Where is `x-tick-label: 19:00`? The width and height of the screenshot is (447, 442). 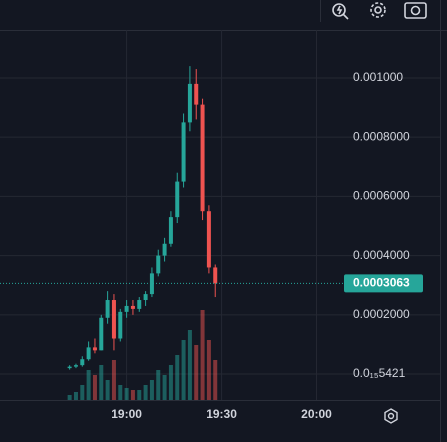
x-tick-label: 19:00 is located at coordinates (126, 414).